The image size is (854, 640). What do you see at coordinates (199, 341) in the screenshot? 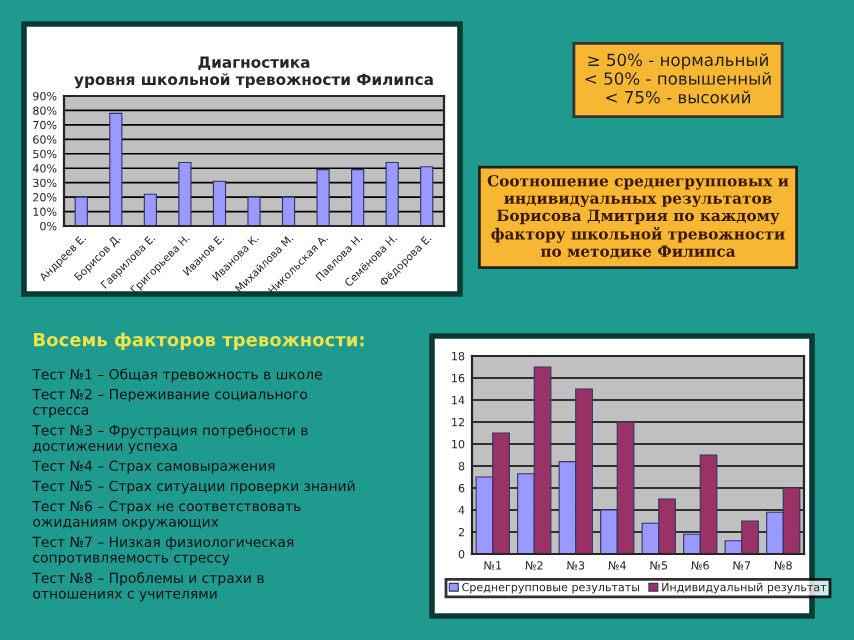
I see `text: Восемь факторов тревожности:` at bounding box center [199, 341].